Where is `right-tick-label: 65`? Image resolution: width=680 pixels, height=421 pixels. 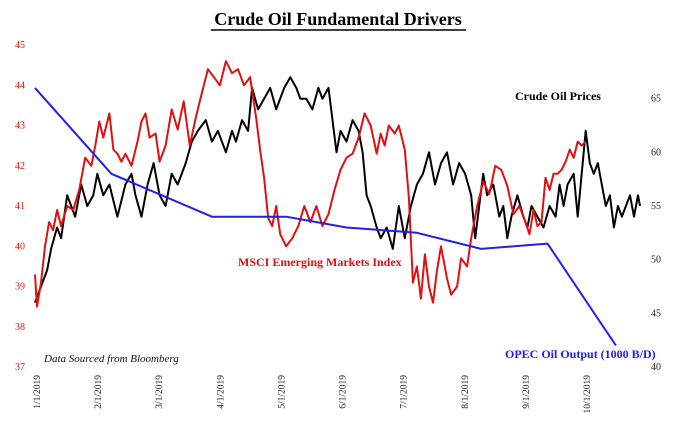 right-tick-label: 65 is located at coordinates (656, 99).